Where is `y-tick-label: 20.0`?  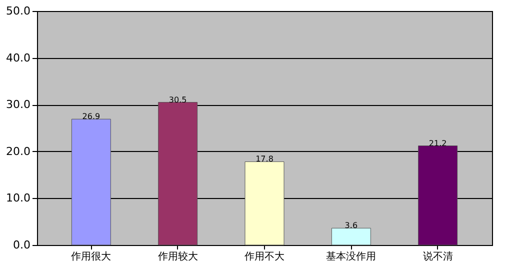 y-tick-label: 20.0 is located at coordinates (18, 151).